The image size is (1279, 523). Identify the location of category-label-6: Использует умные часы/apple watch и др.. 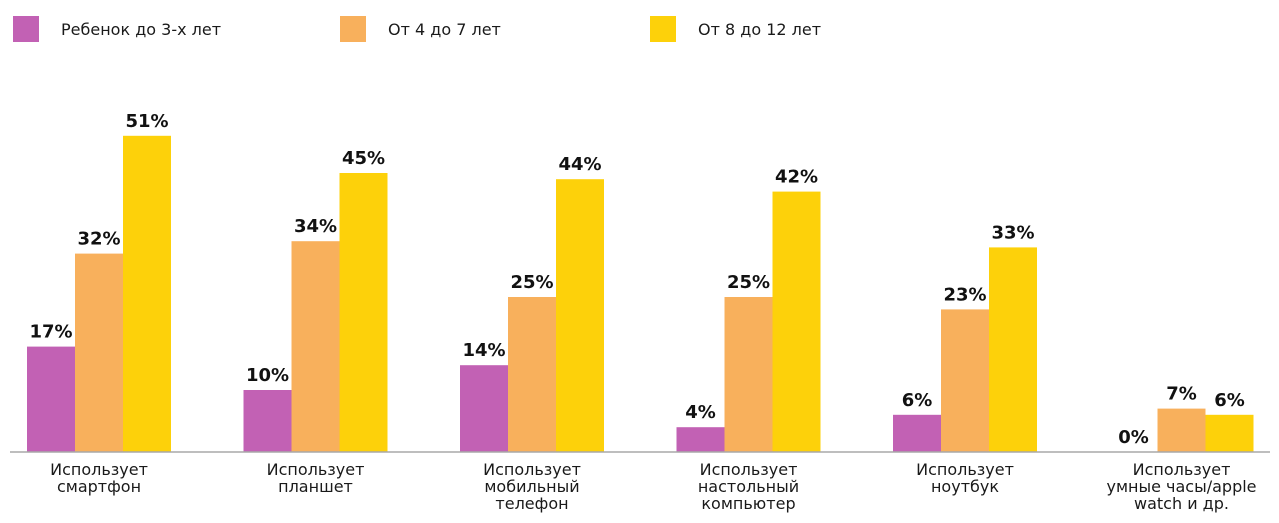
(1181, 486).